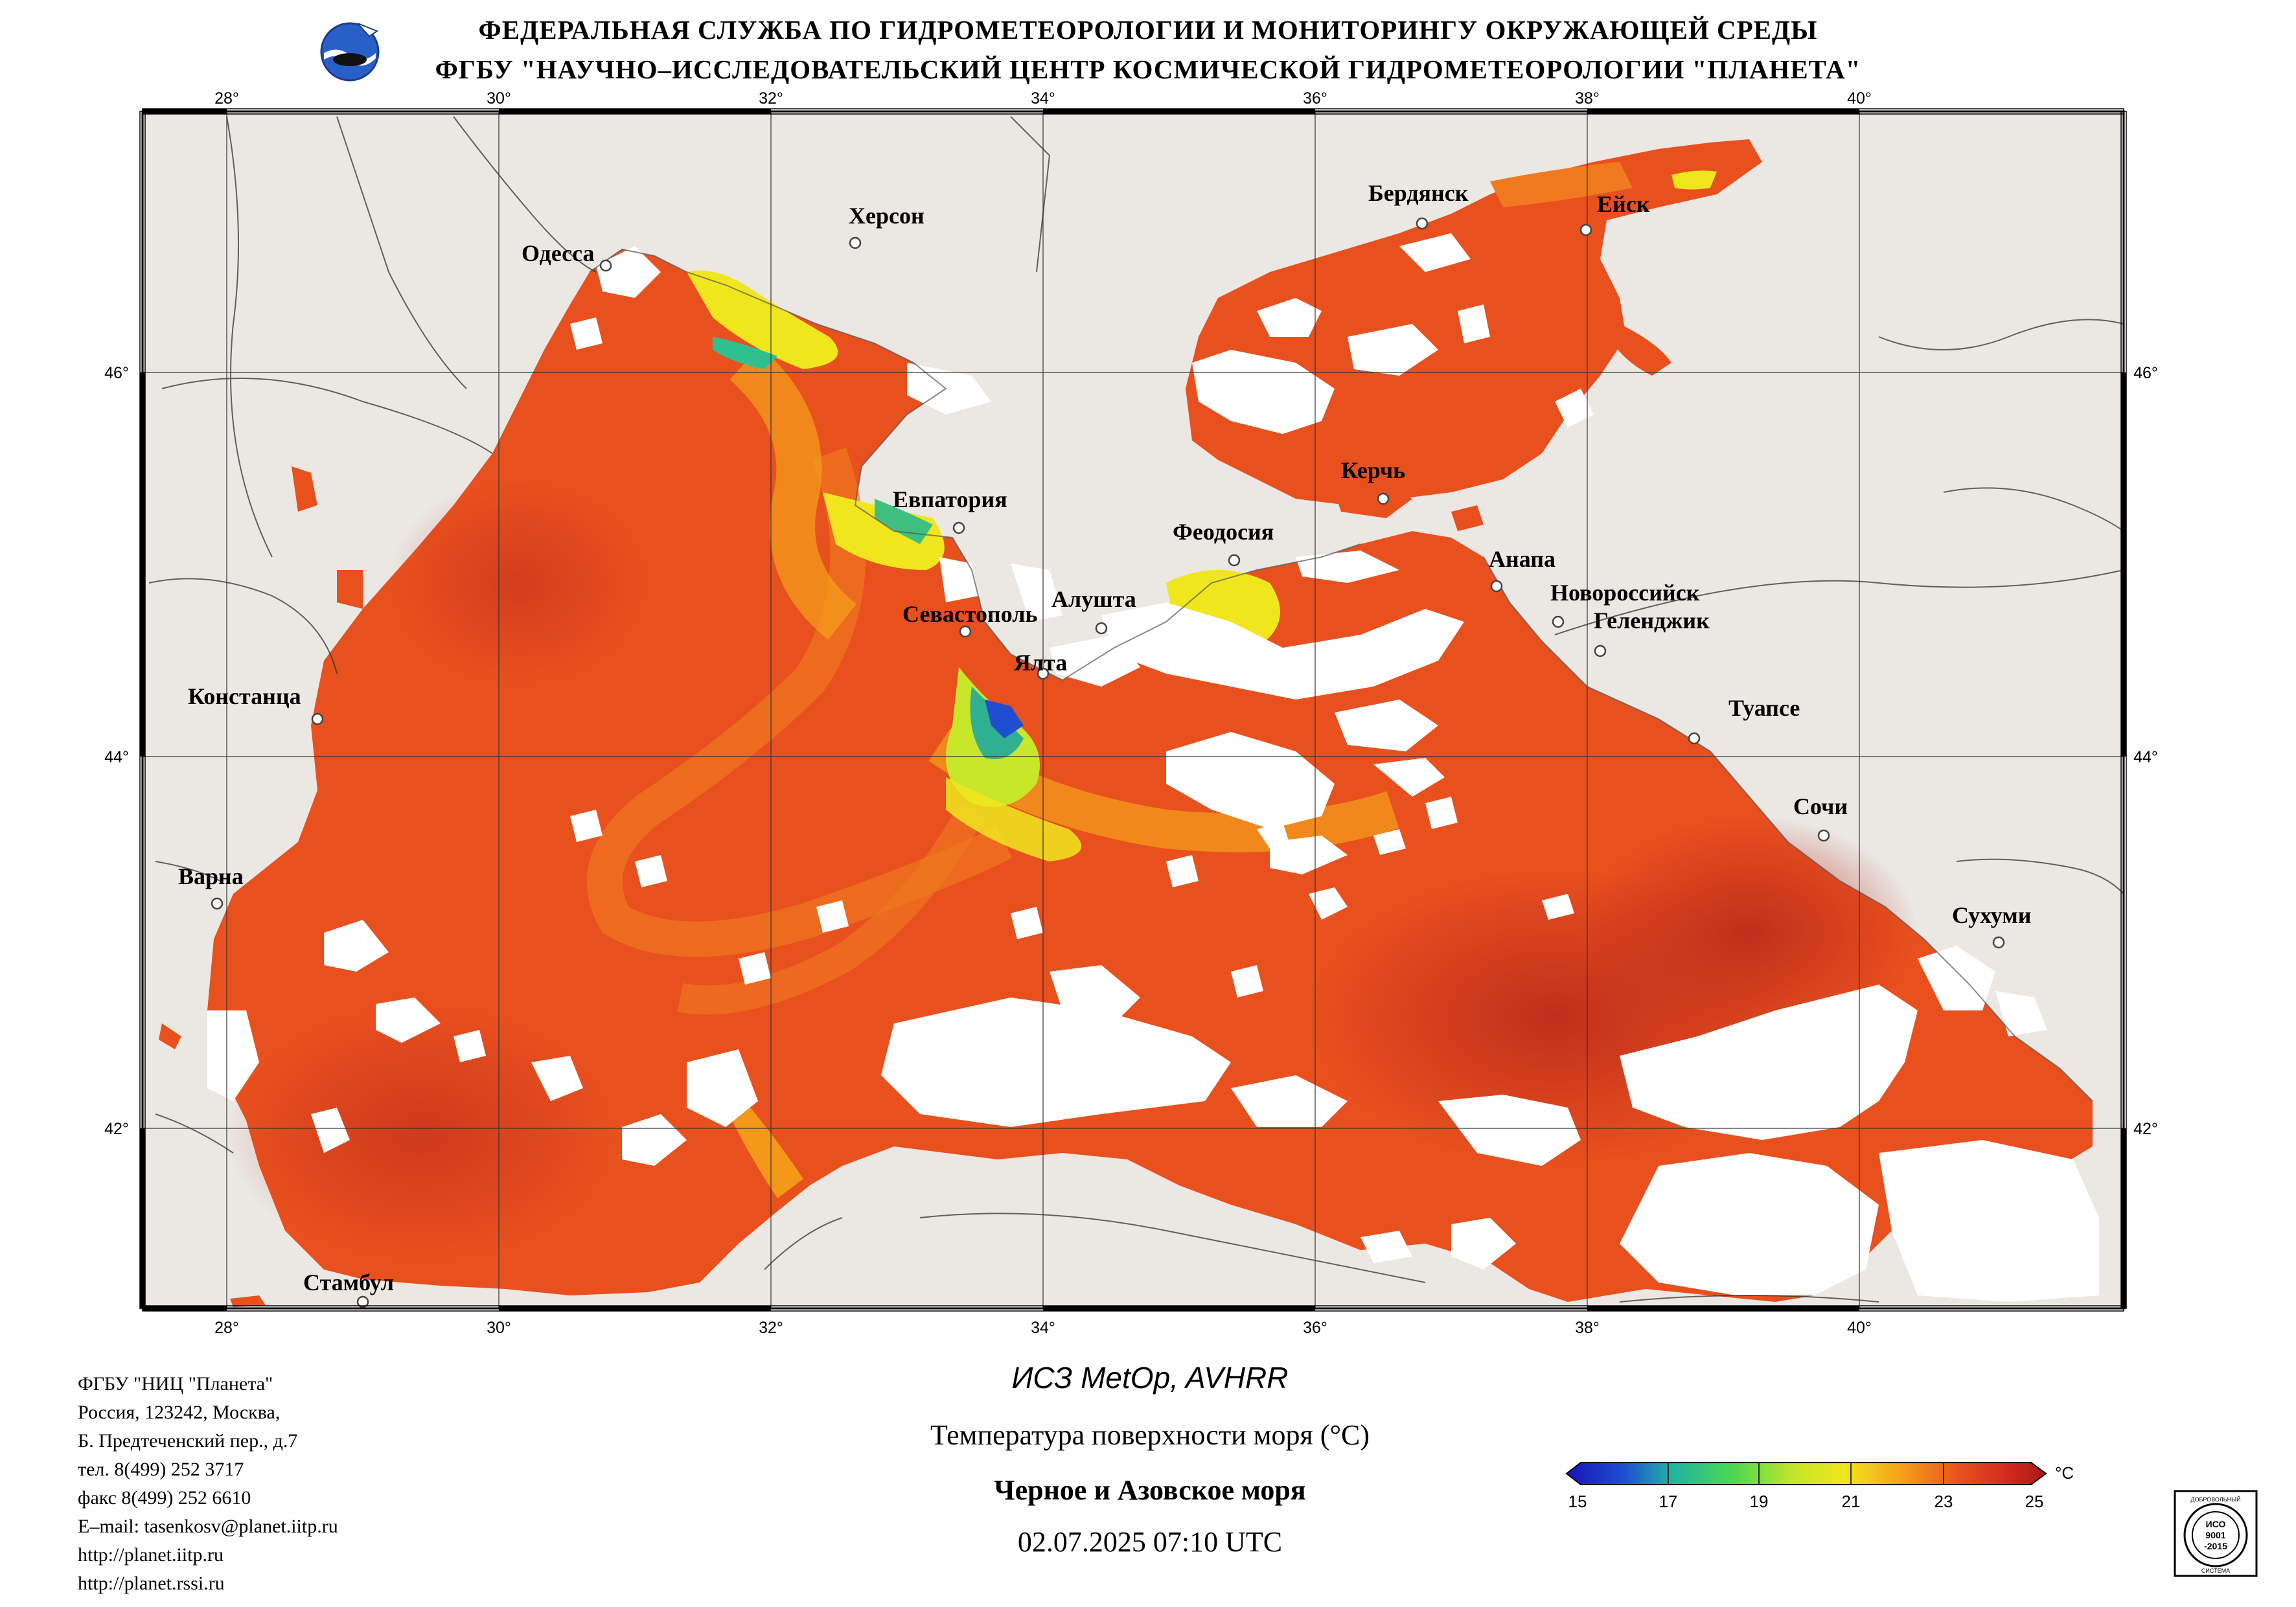 This screenshot has width=2296, height=1607. I want to click on colorbar: 15 17 19 21 23 25 °C, so click(1819, 1487).